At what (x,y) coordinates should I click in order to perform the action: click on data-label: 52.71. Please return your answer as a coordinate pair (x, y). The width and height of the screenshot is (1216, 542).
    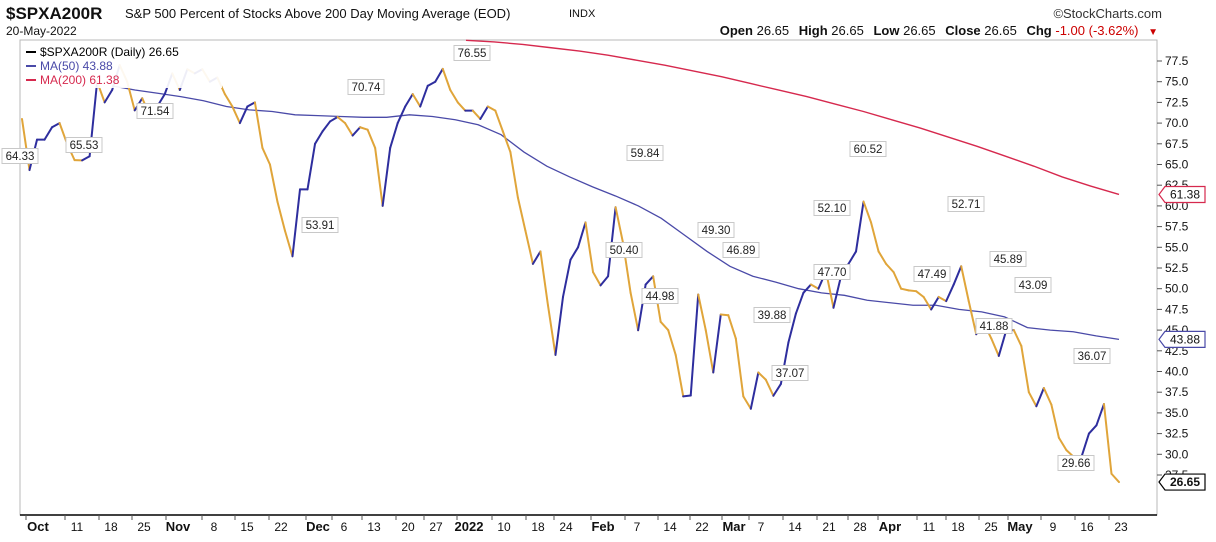
    Looking at the image, I should click on (966, 205).